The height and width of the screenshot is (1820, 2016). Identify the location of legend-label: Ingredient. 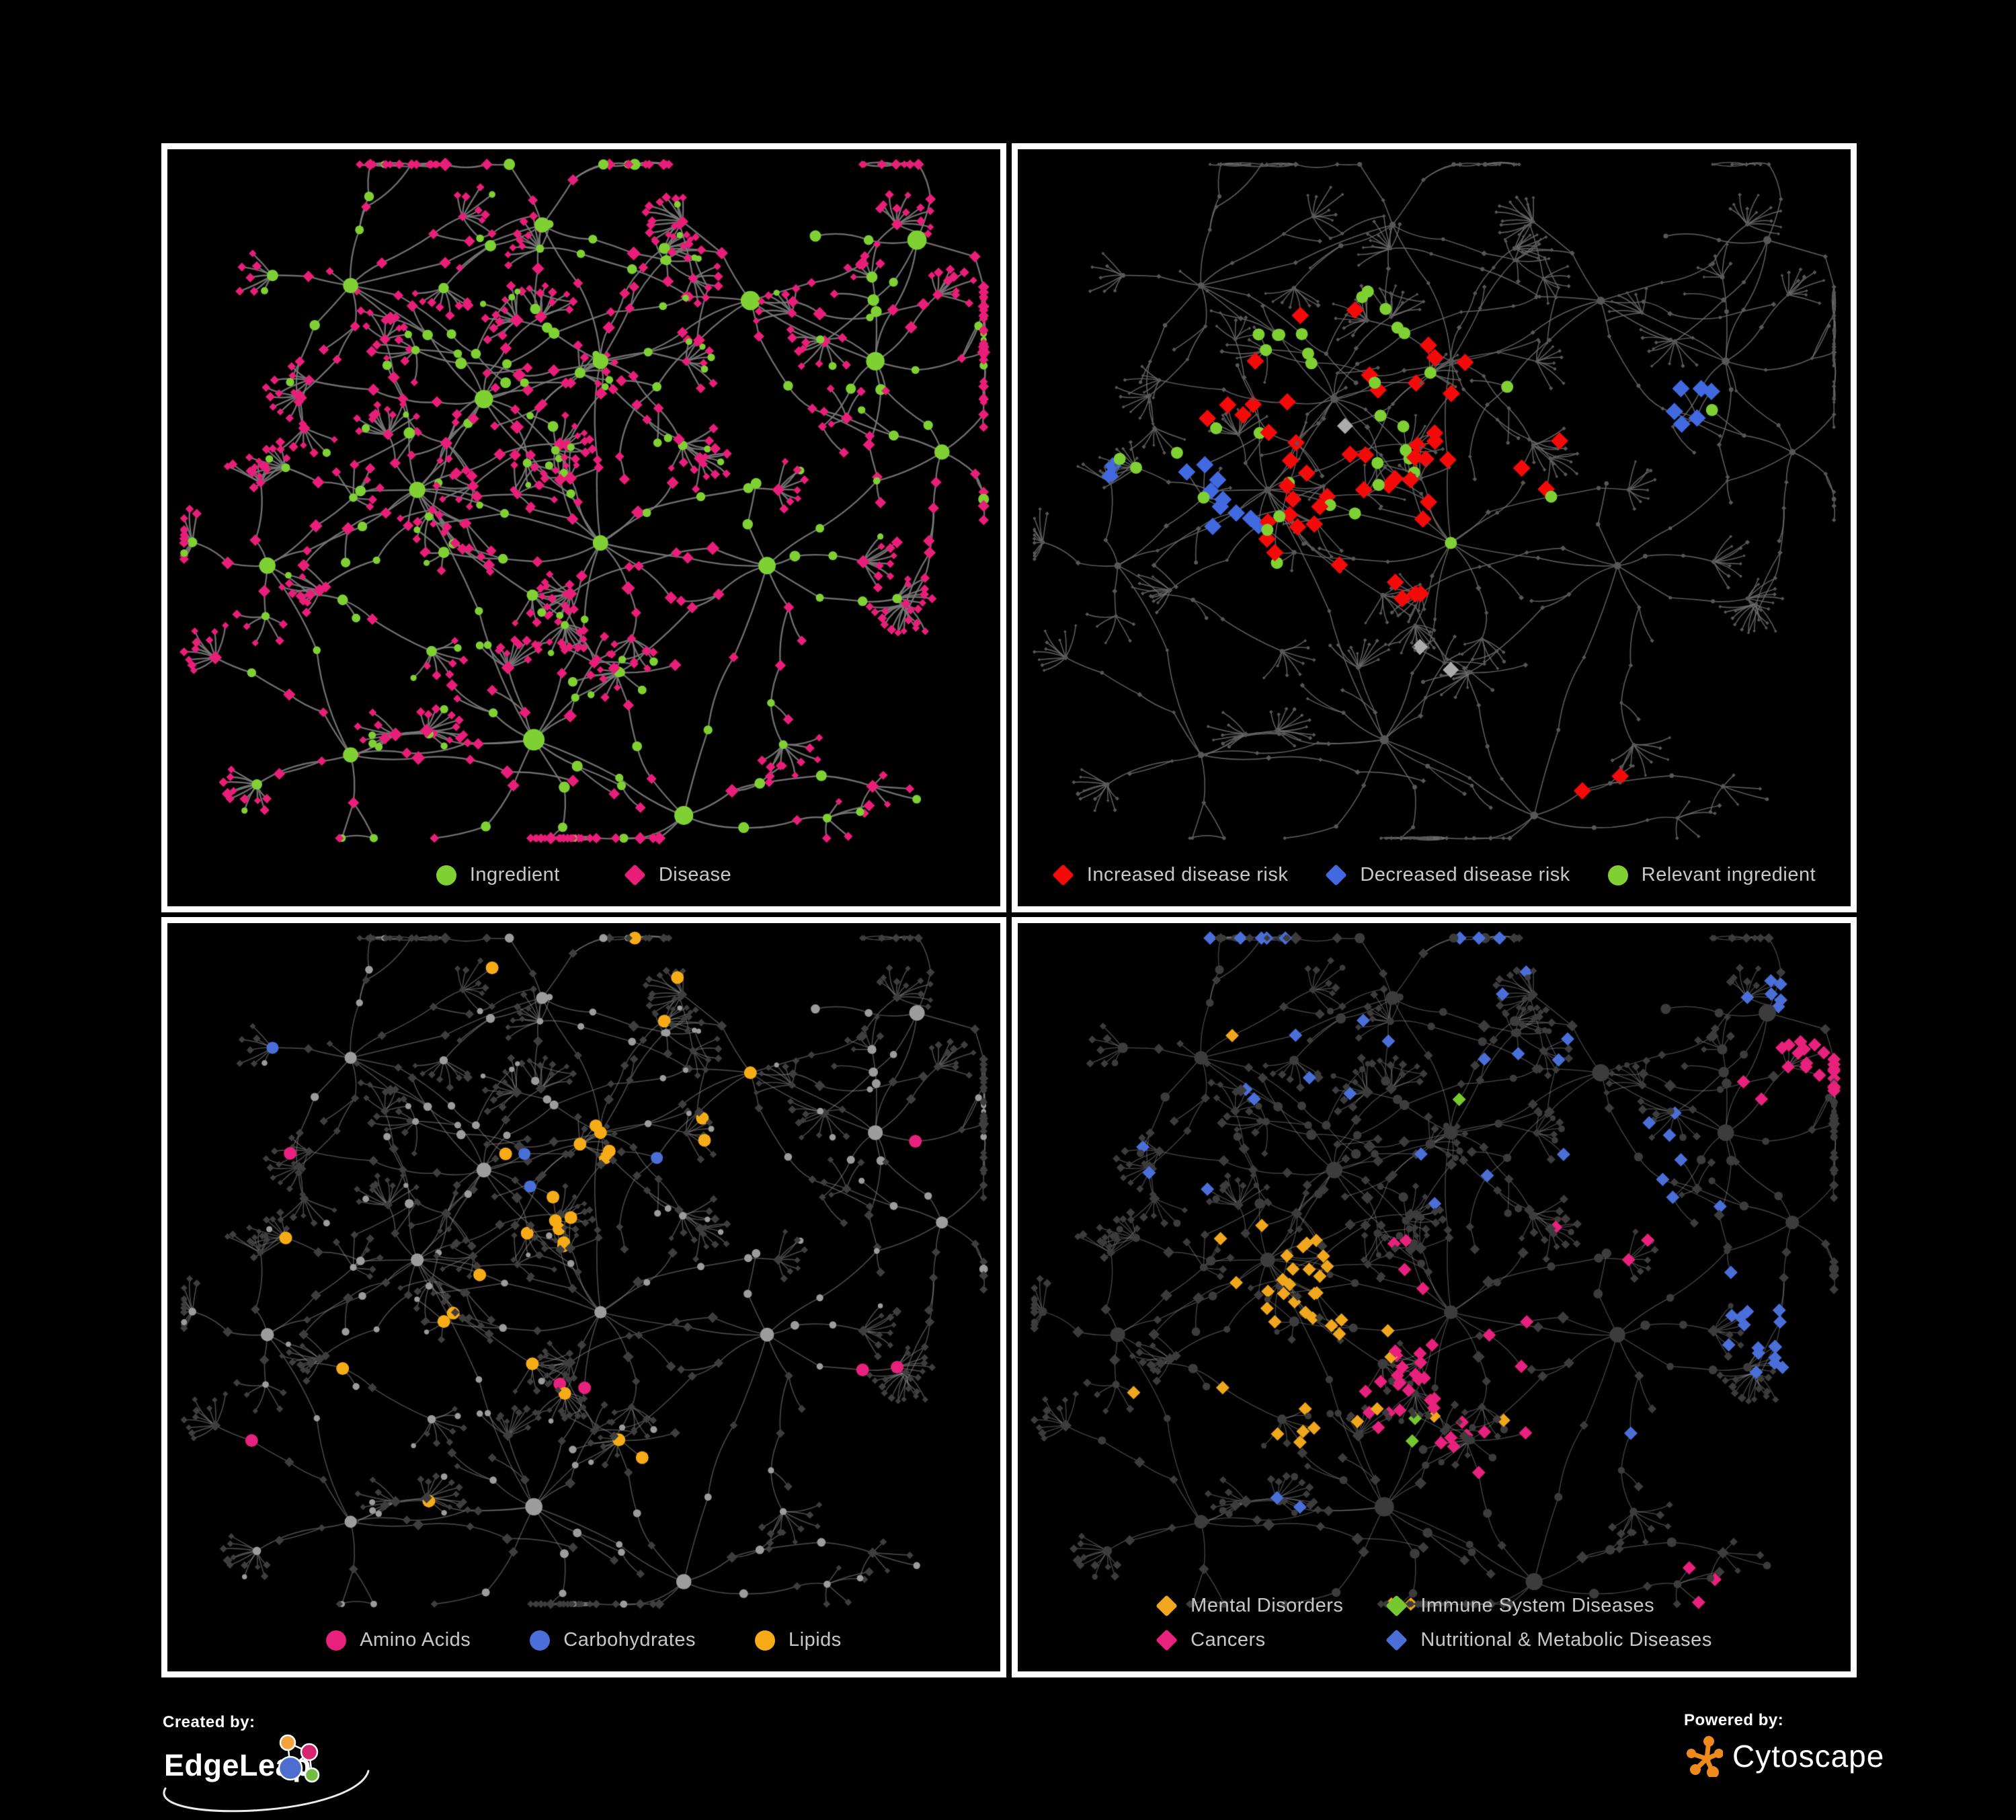
(514, 874).